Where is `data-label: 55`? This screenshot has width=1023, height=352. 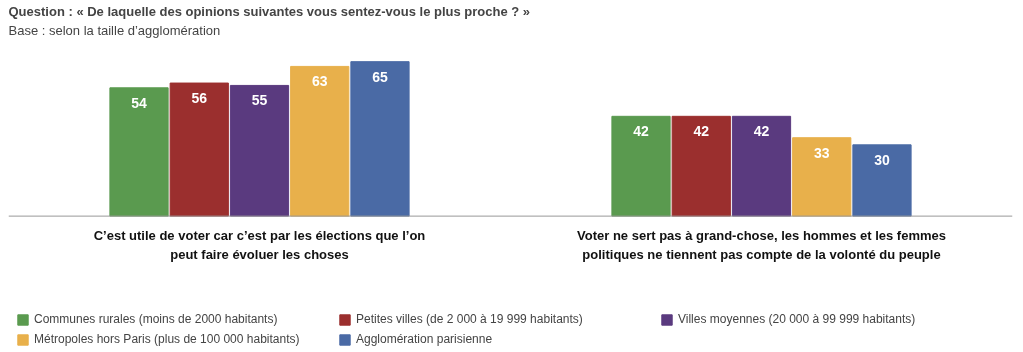
data-label: 55 is located at coordinates (259, 100).